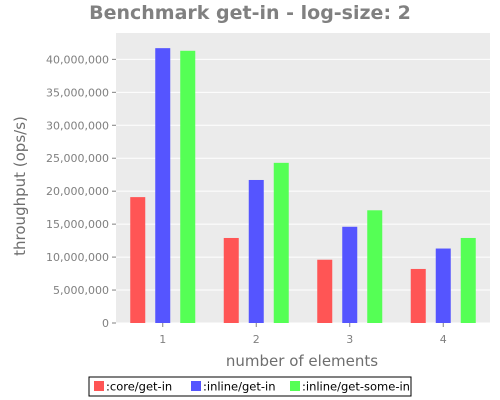 The height and width of the screenshot is (400, 500). Describe the element at coordinates (162, 339) in the screenshot. I see `x-tick-label: 1` at that location.